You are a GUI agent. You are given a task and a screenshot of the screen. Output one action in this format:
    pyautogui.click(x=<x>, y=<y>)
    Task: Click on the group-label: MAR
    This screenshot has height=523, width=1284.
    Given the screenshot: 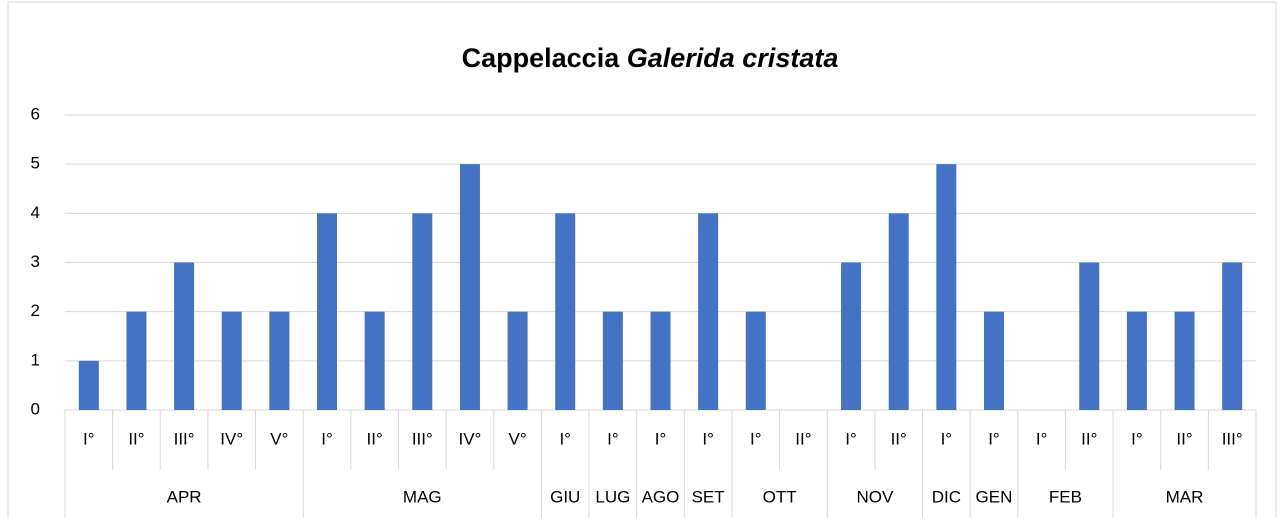 What is the action you would take?
    pyautogui.click(x=1185, y=496)
    